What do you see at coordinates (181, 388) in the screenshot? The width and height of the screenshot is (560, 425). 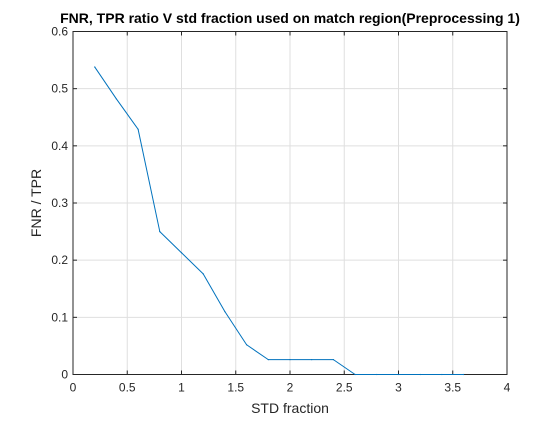 I see `x-tick-label: 1` at bounding box center [181, 388].